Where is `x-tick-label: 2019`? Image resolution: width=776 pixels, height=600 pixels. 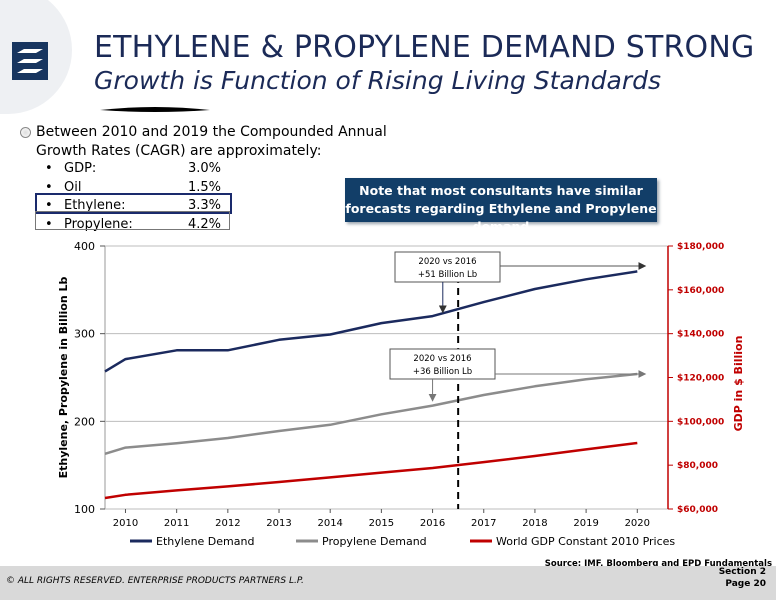
x-tick-label: 2019 is located at coordinates (585, 523).